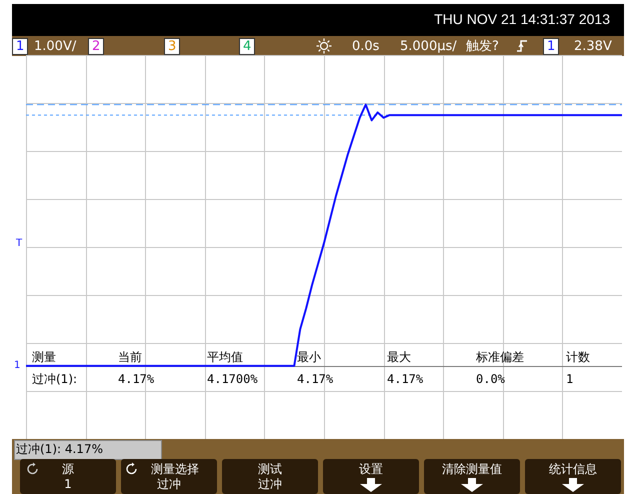 This screenshot has width=630, height=494. What do you see at coordinates (232, 379) in the screenshot?
I see `text: 4.1700%` at bounding box center [232, 379].